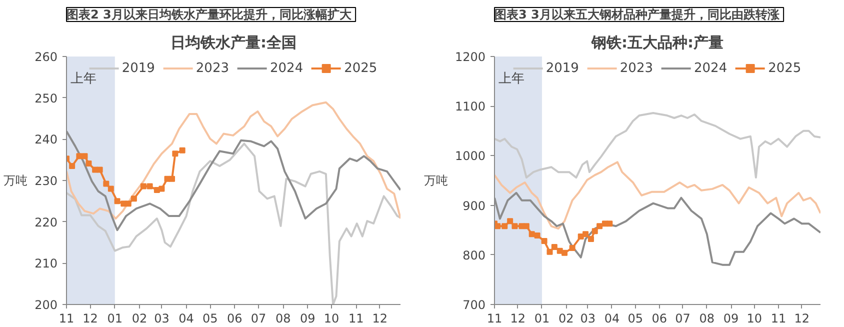 Image resolution: width=844 pixels, height=327 pixels. Describe the element at coordinates (46, 305) in the screenshot. I see `y-tick-label: 200` at that location.